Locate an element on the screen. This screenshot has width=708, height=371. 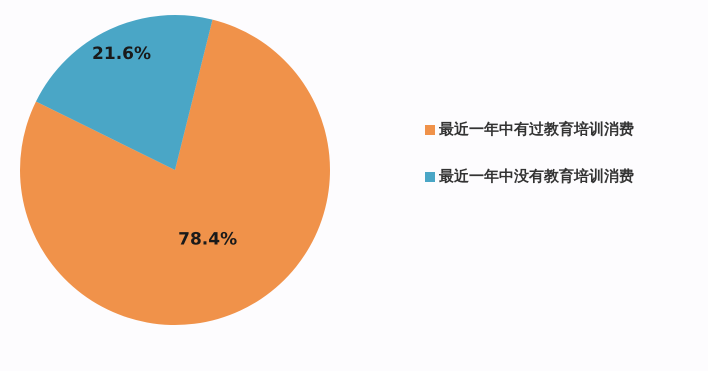
data-label: 21.6% is located at coordinates (122, 54).